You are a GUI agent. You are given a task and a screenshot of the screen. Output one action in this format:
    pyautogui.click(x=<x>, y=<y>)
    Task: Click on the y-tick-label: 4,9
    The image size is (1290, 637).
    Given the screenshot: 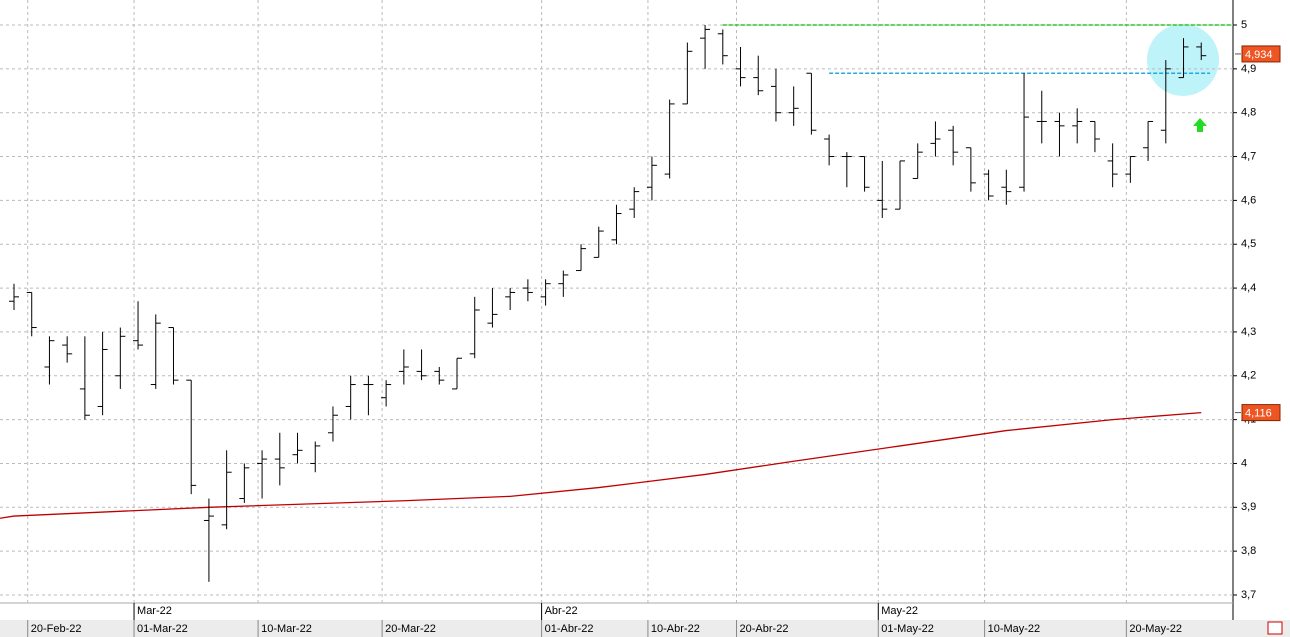 What is the action you would take?
    pyautogui.click(x=1248, y=69)
    